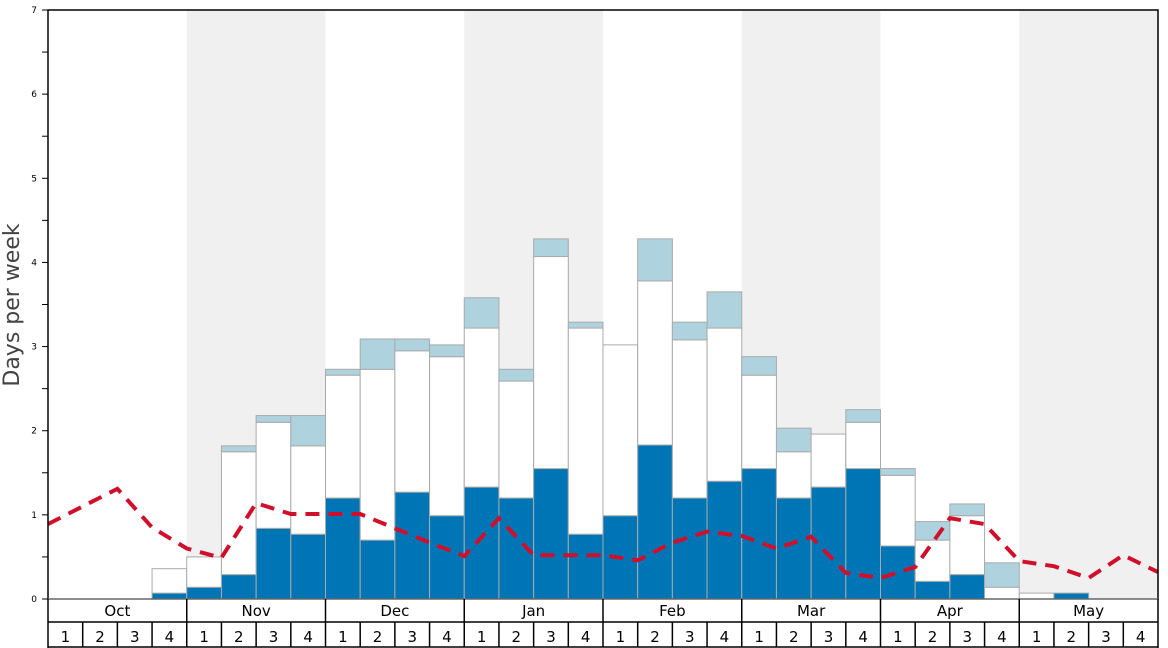 Image resolution: width=1168 pixels, height=648 pixels. Describe the element at coordinates (34, 11) in the screenshot. I see `y-tick-label-7: 7` at that location.